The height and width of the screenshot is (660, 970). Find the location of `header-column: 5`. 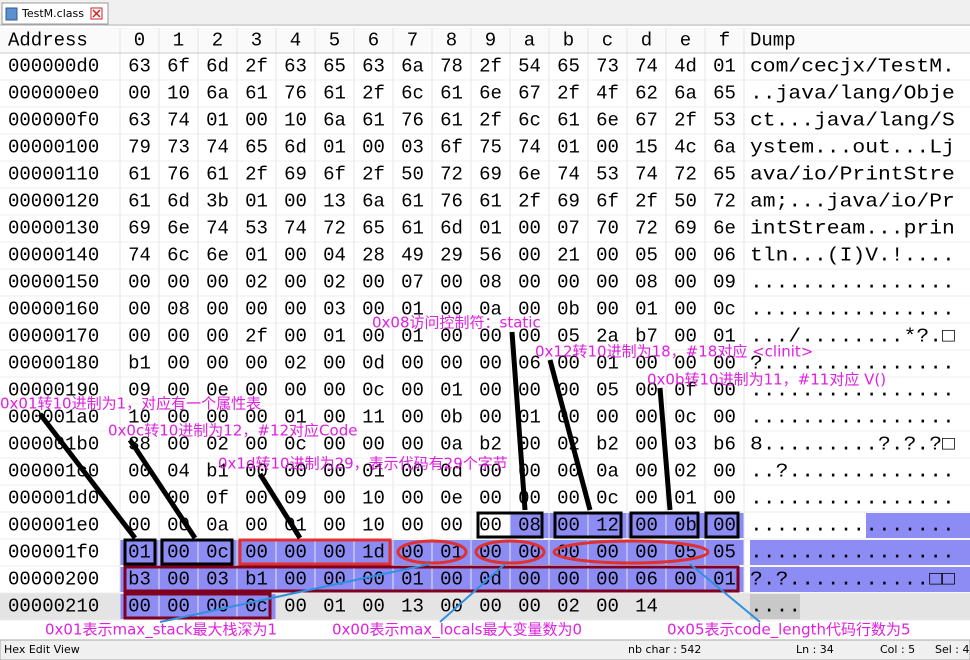

header-column: 5 is located at coordinates (334, 41).